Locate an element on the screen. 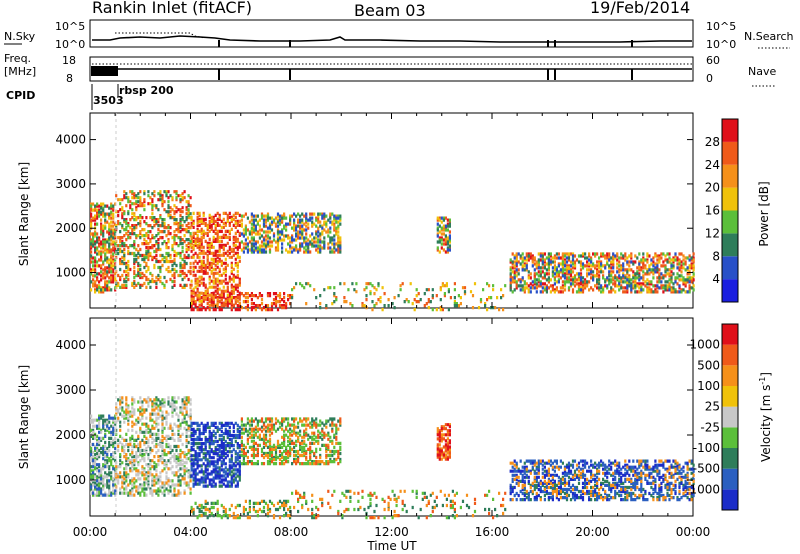  colorbar-tick-label: -25 is located at coordinates (710, 427).